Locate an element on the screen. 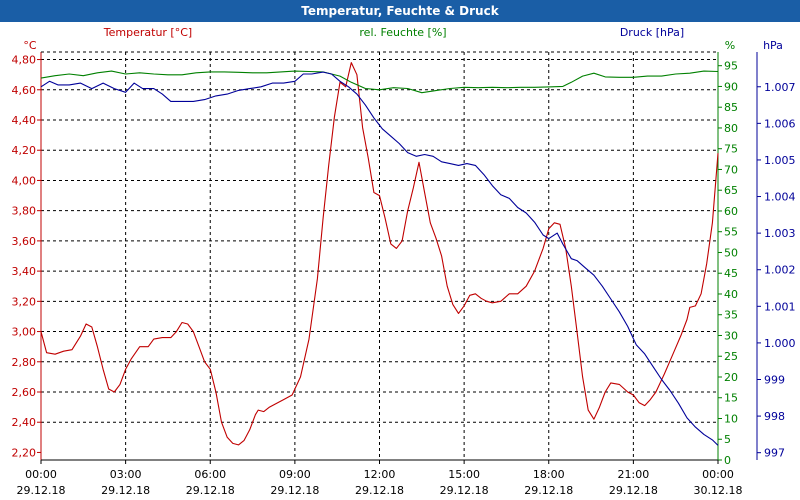 This screenshot has height=500, width=800. humidity-tick-label: 45 is located at coordinates (731, 273).